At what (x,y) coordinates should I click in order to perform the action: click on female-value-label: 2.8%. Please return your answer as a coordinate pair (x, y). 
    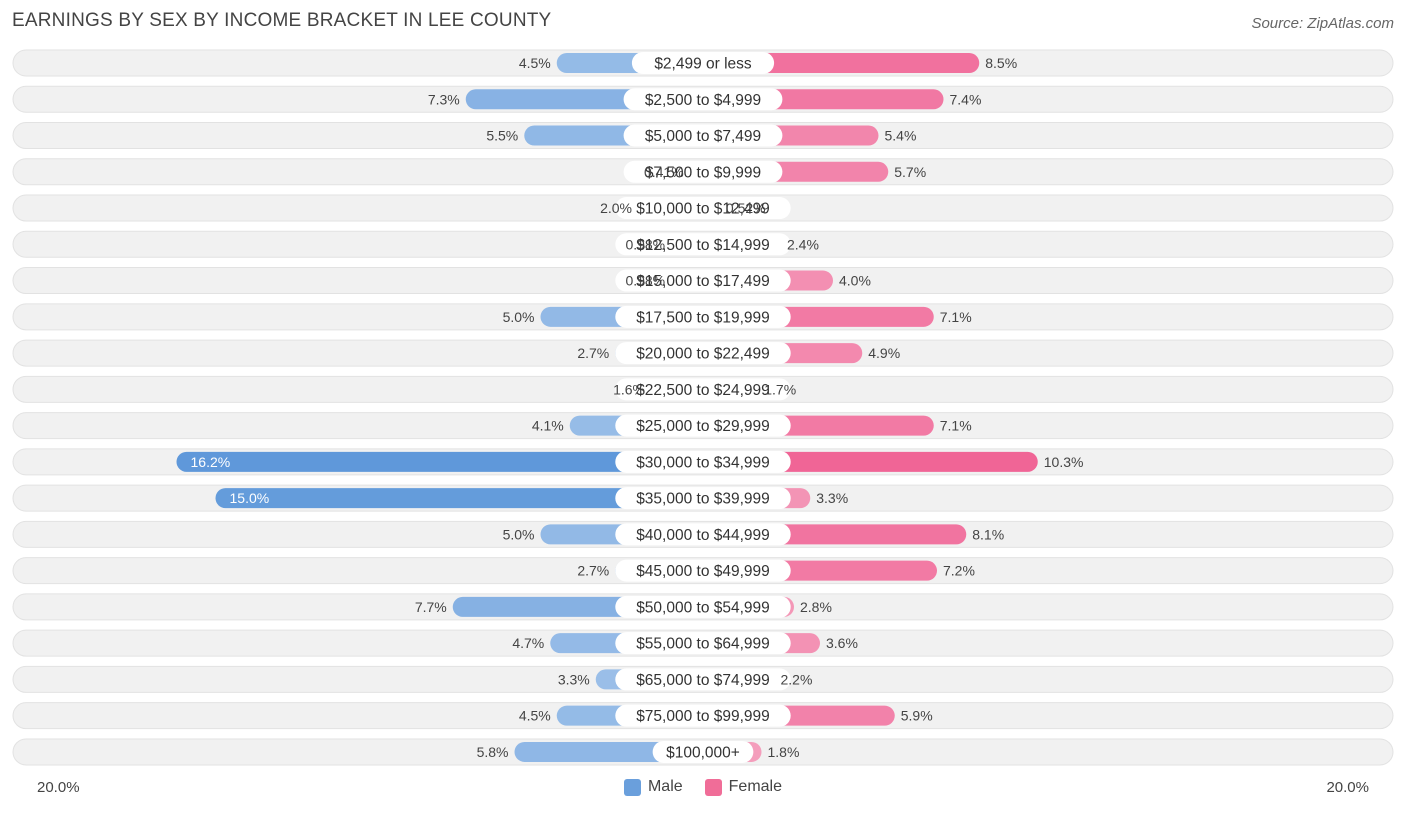
    Looking at the image, I should click on (816, 607).